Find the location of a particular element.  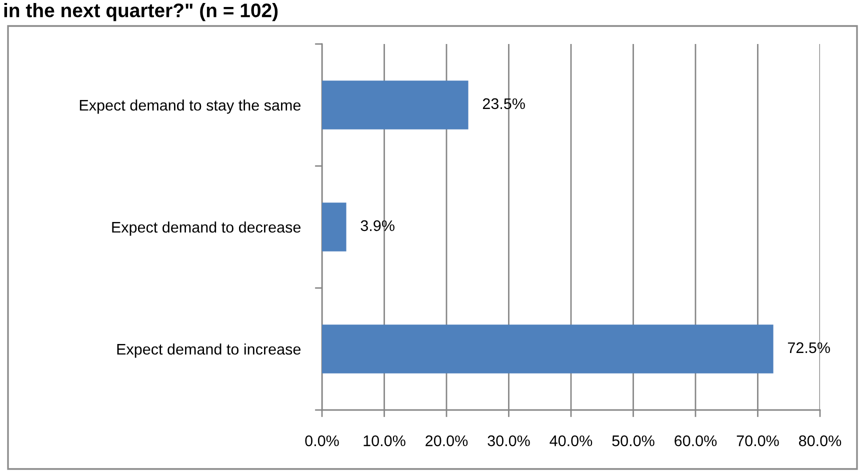

data-label: 23.5% is located at coordinates (503, 104).